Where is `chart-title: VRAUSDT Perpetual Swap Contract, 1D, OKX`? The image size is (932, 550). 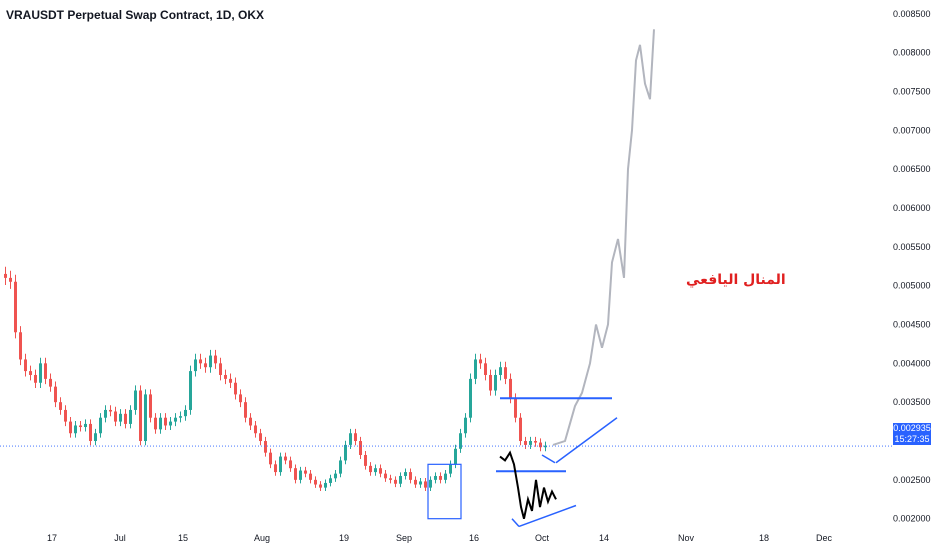 chart-title: VRAUSDT Perpetual Swap Contract, 1D, OKX is located at coordinates (135, 15).